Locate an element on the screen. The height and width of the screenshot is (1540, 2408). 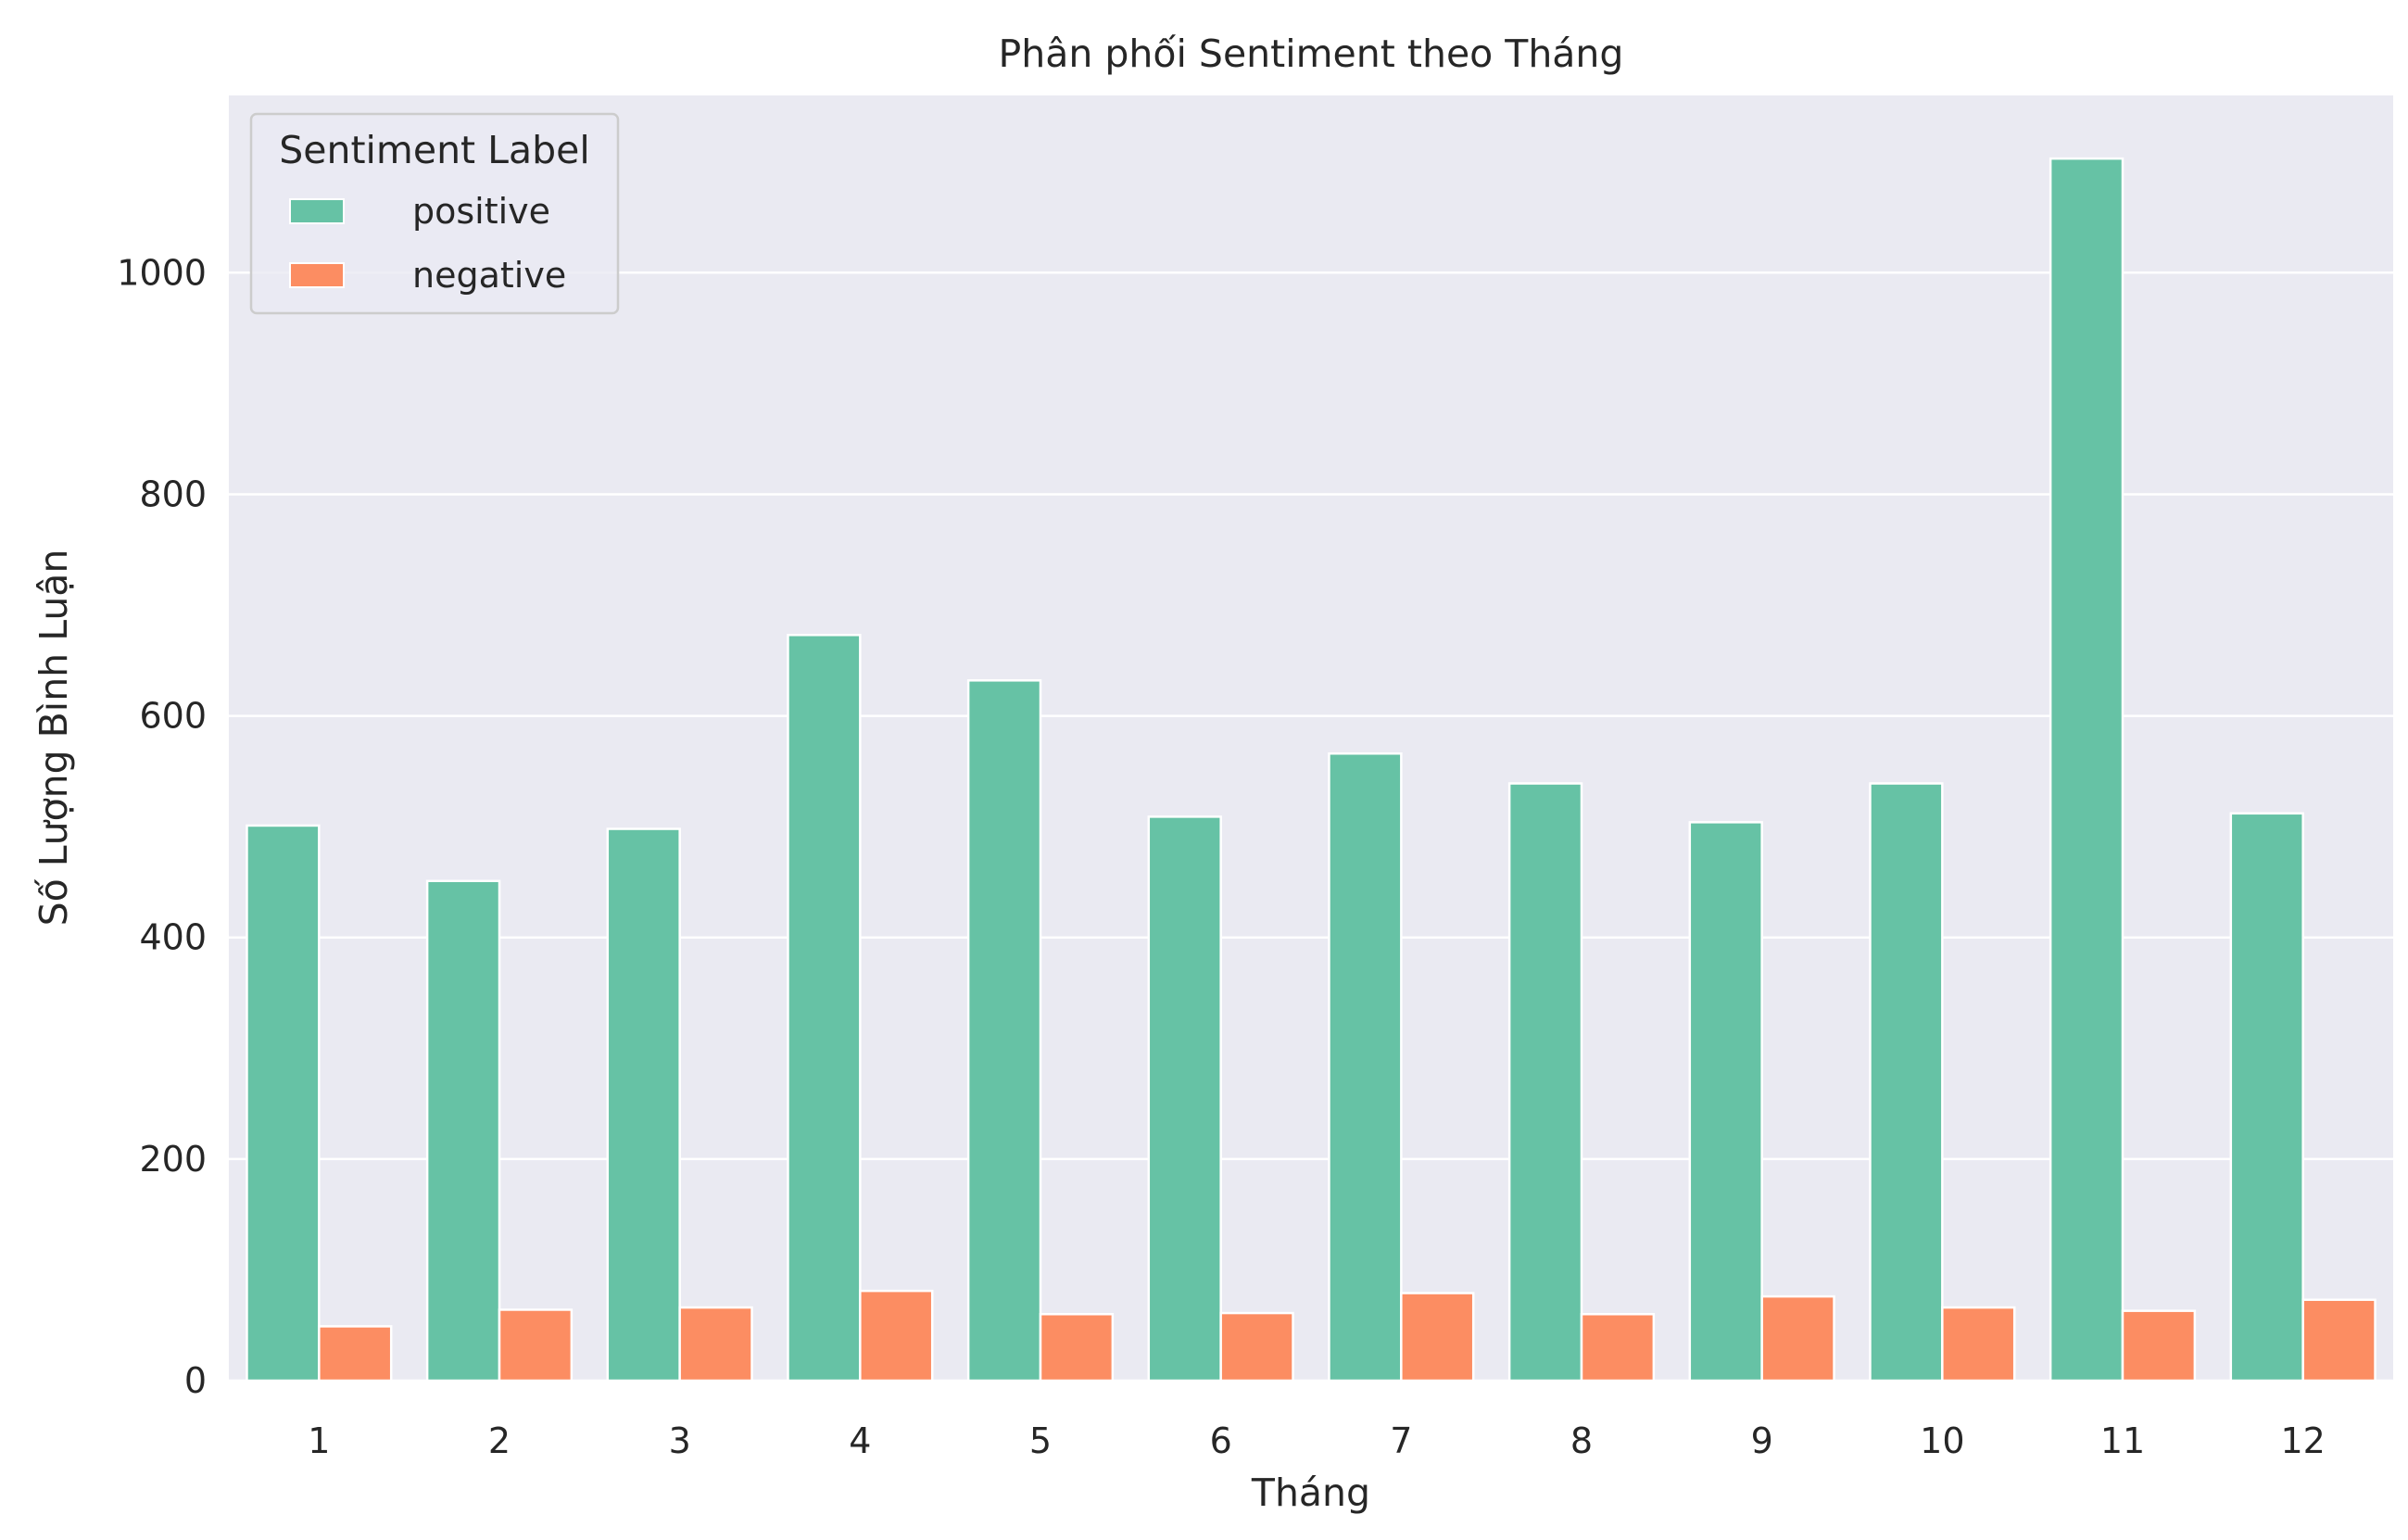
x-tick-label: 6 is located at coordinates (1221, 1440).